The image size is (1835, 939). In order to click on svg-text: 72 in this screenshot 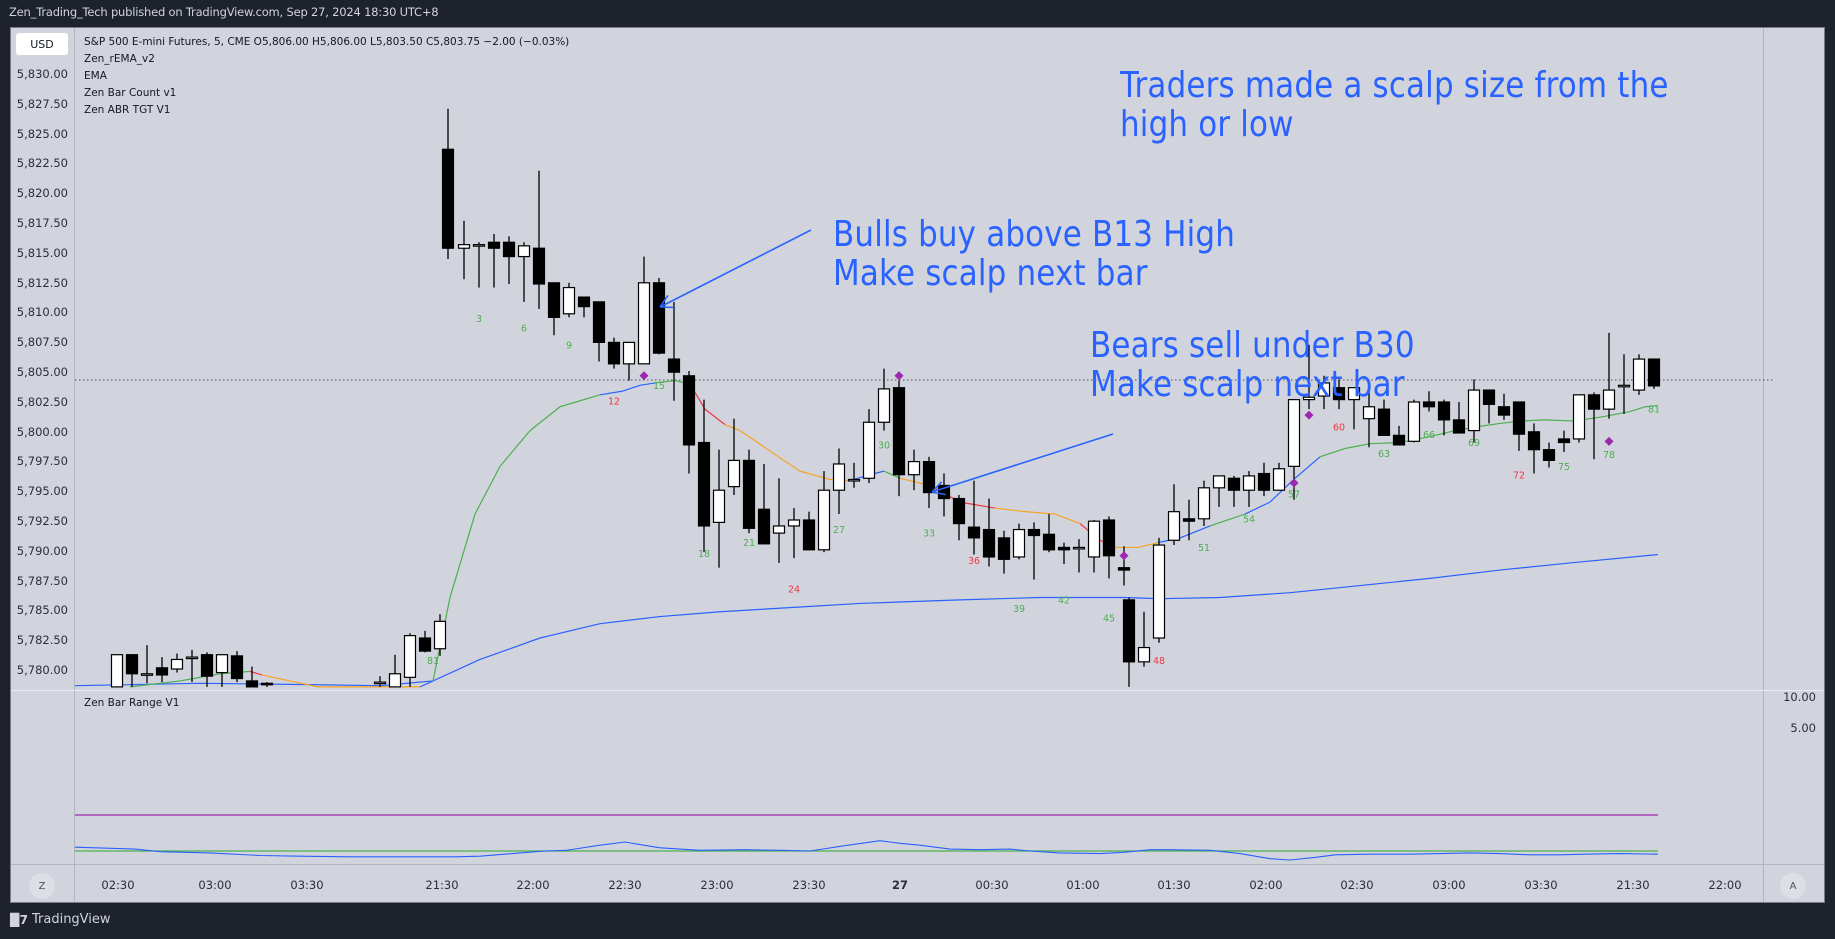, I will do `click(1519, 475)`.